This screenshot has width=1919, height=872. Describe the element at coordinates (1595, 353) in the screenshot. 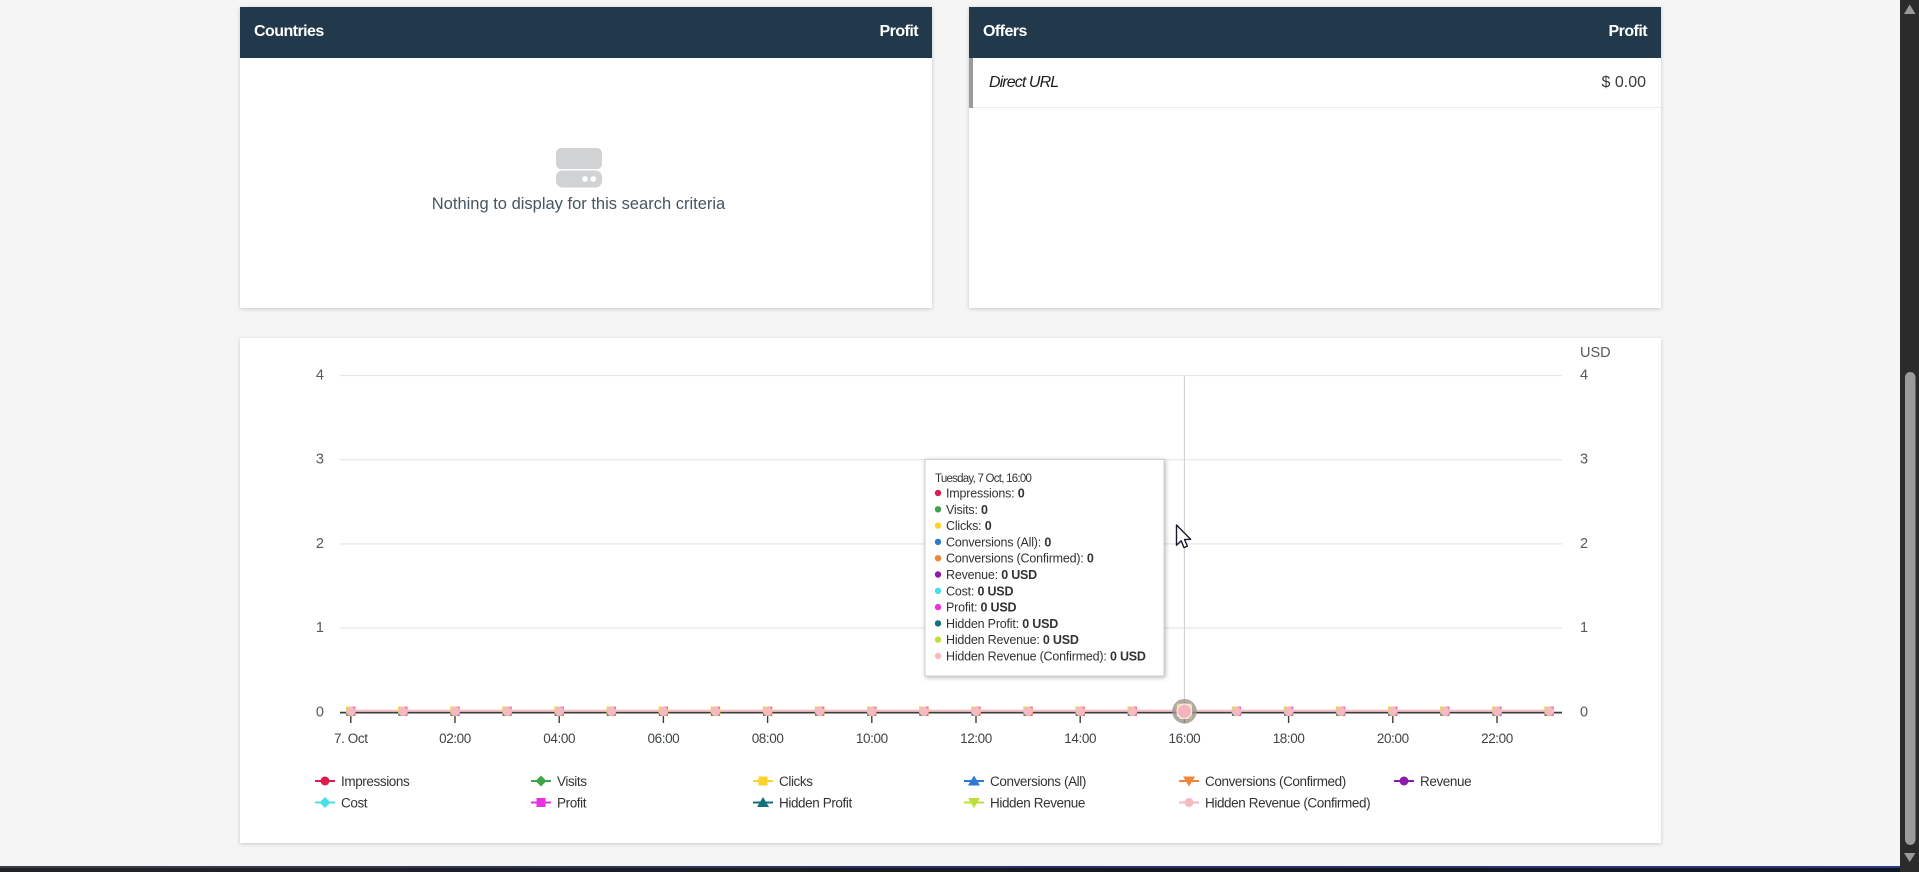

I see `svg-text: USD` at that location.